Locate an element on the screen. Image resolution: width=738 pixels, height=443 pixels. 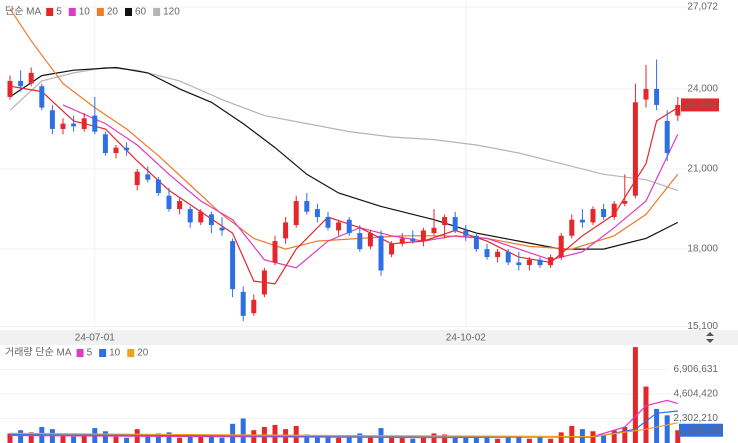
y-tick-label: 4,604,420 is located at coordinates (696, 394).